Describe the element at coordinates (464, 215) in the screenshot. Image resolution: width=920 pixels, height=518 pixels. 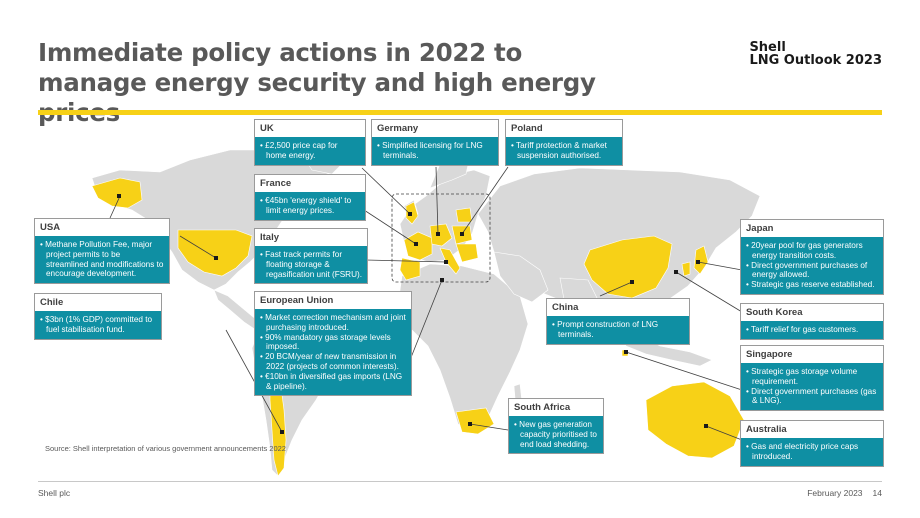
I see `highlight-baltic` at that location.